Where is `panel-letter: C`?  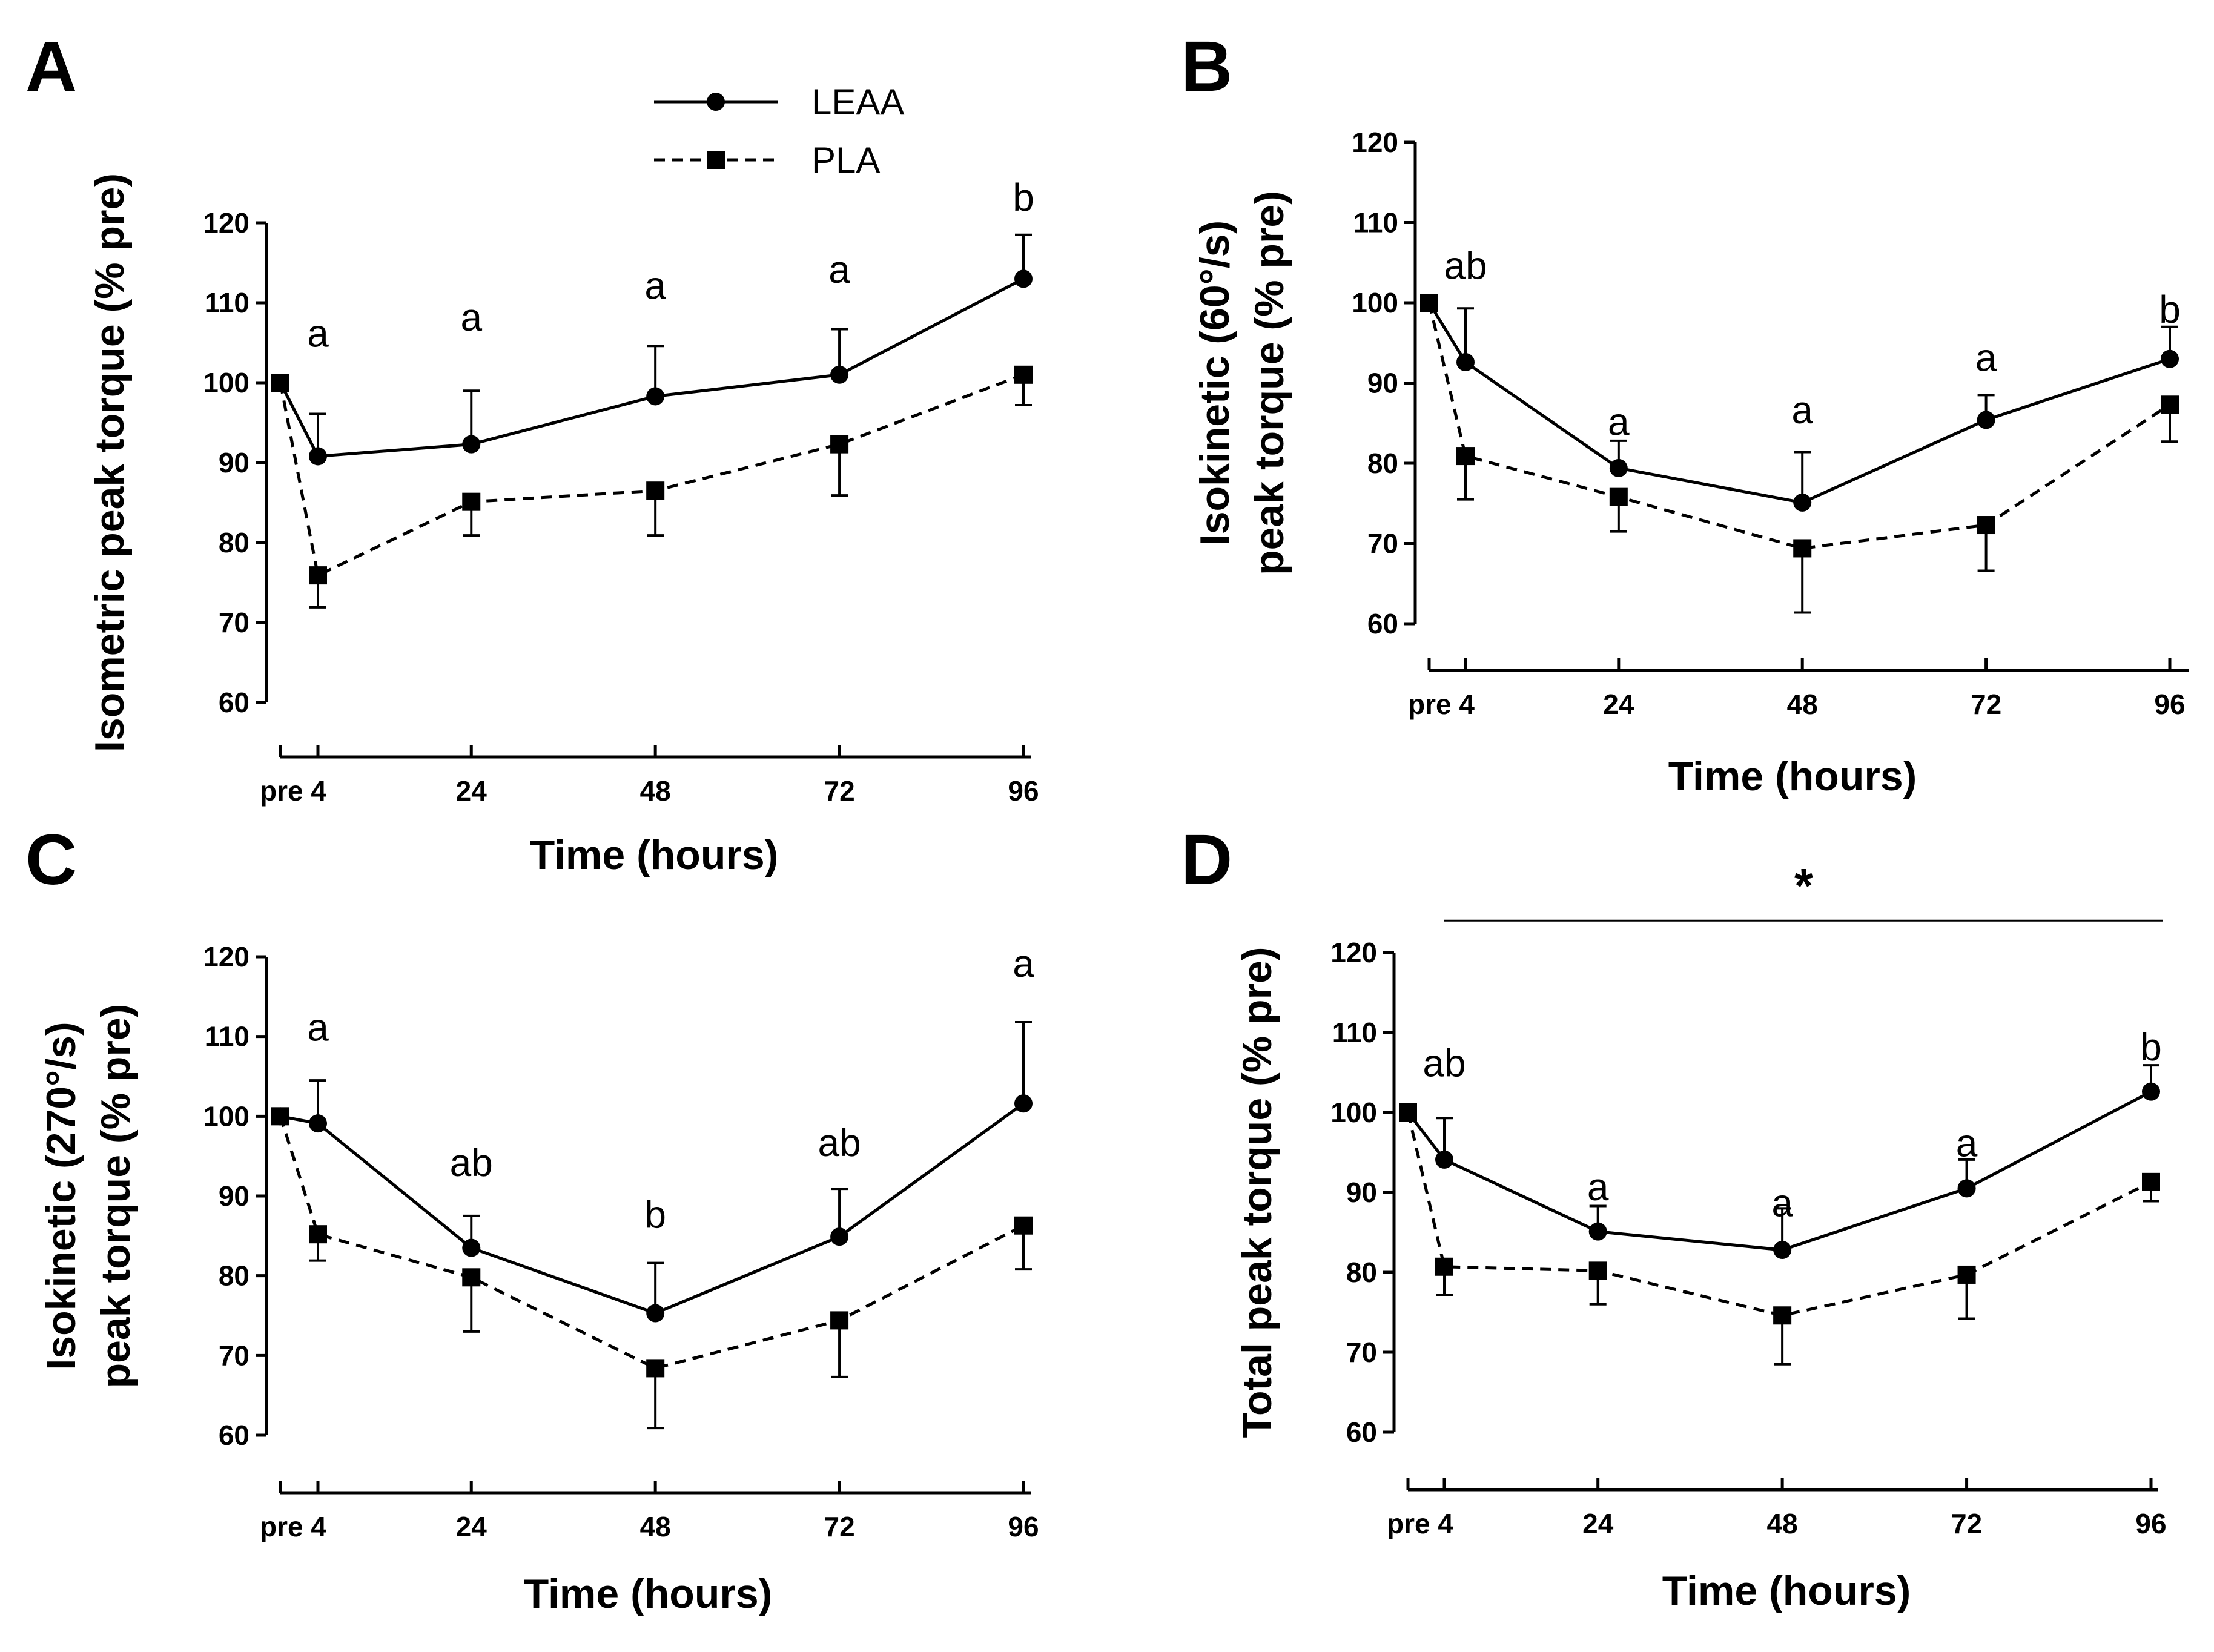 panel-letter: C is located at coordinates (51, 860).